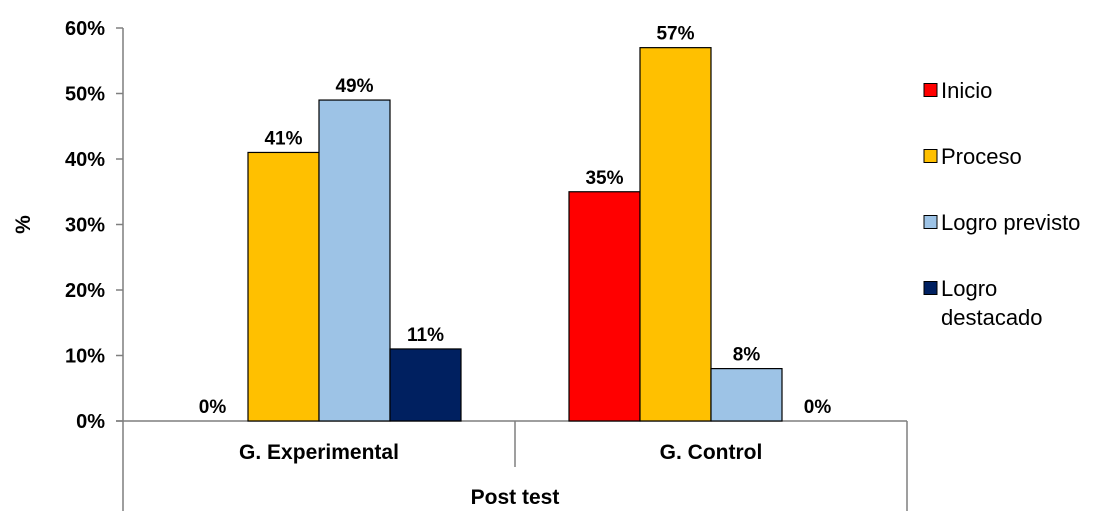  I want to click on bar-inicio, so click(604, 306).